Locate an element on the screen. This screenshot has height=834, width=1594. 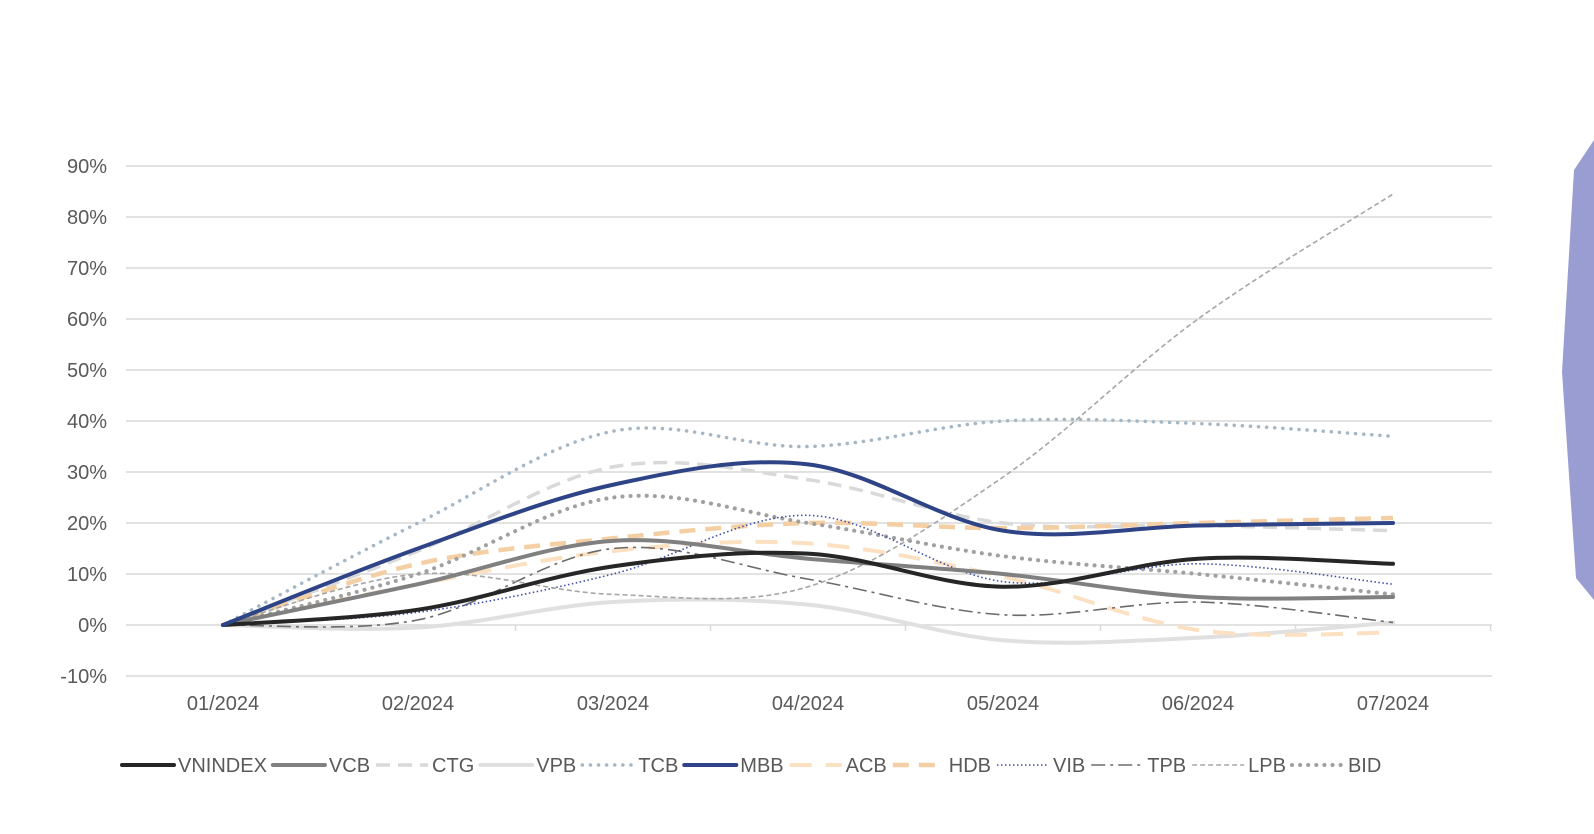
x-tick-label: 07/2024 is located at coordinates (1393, 704).